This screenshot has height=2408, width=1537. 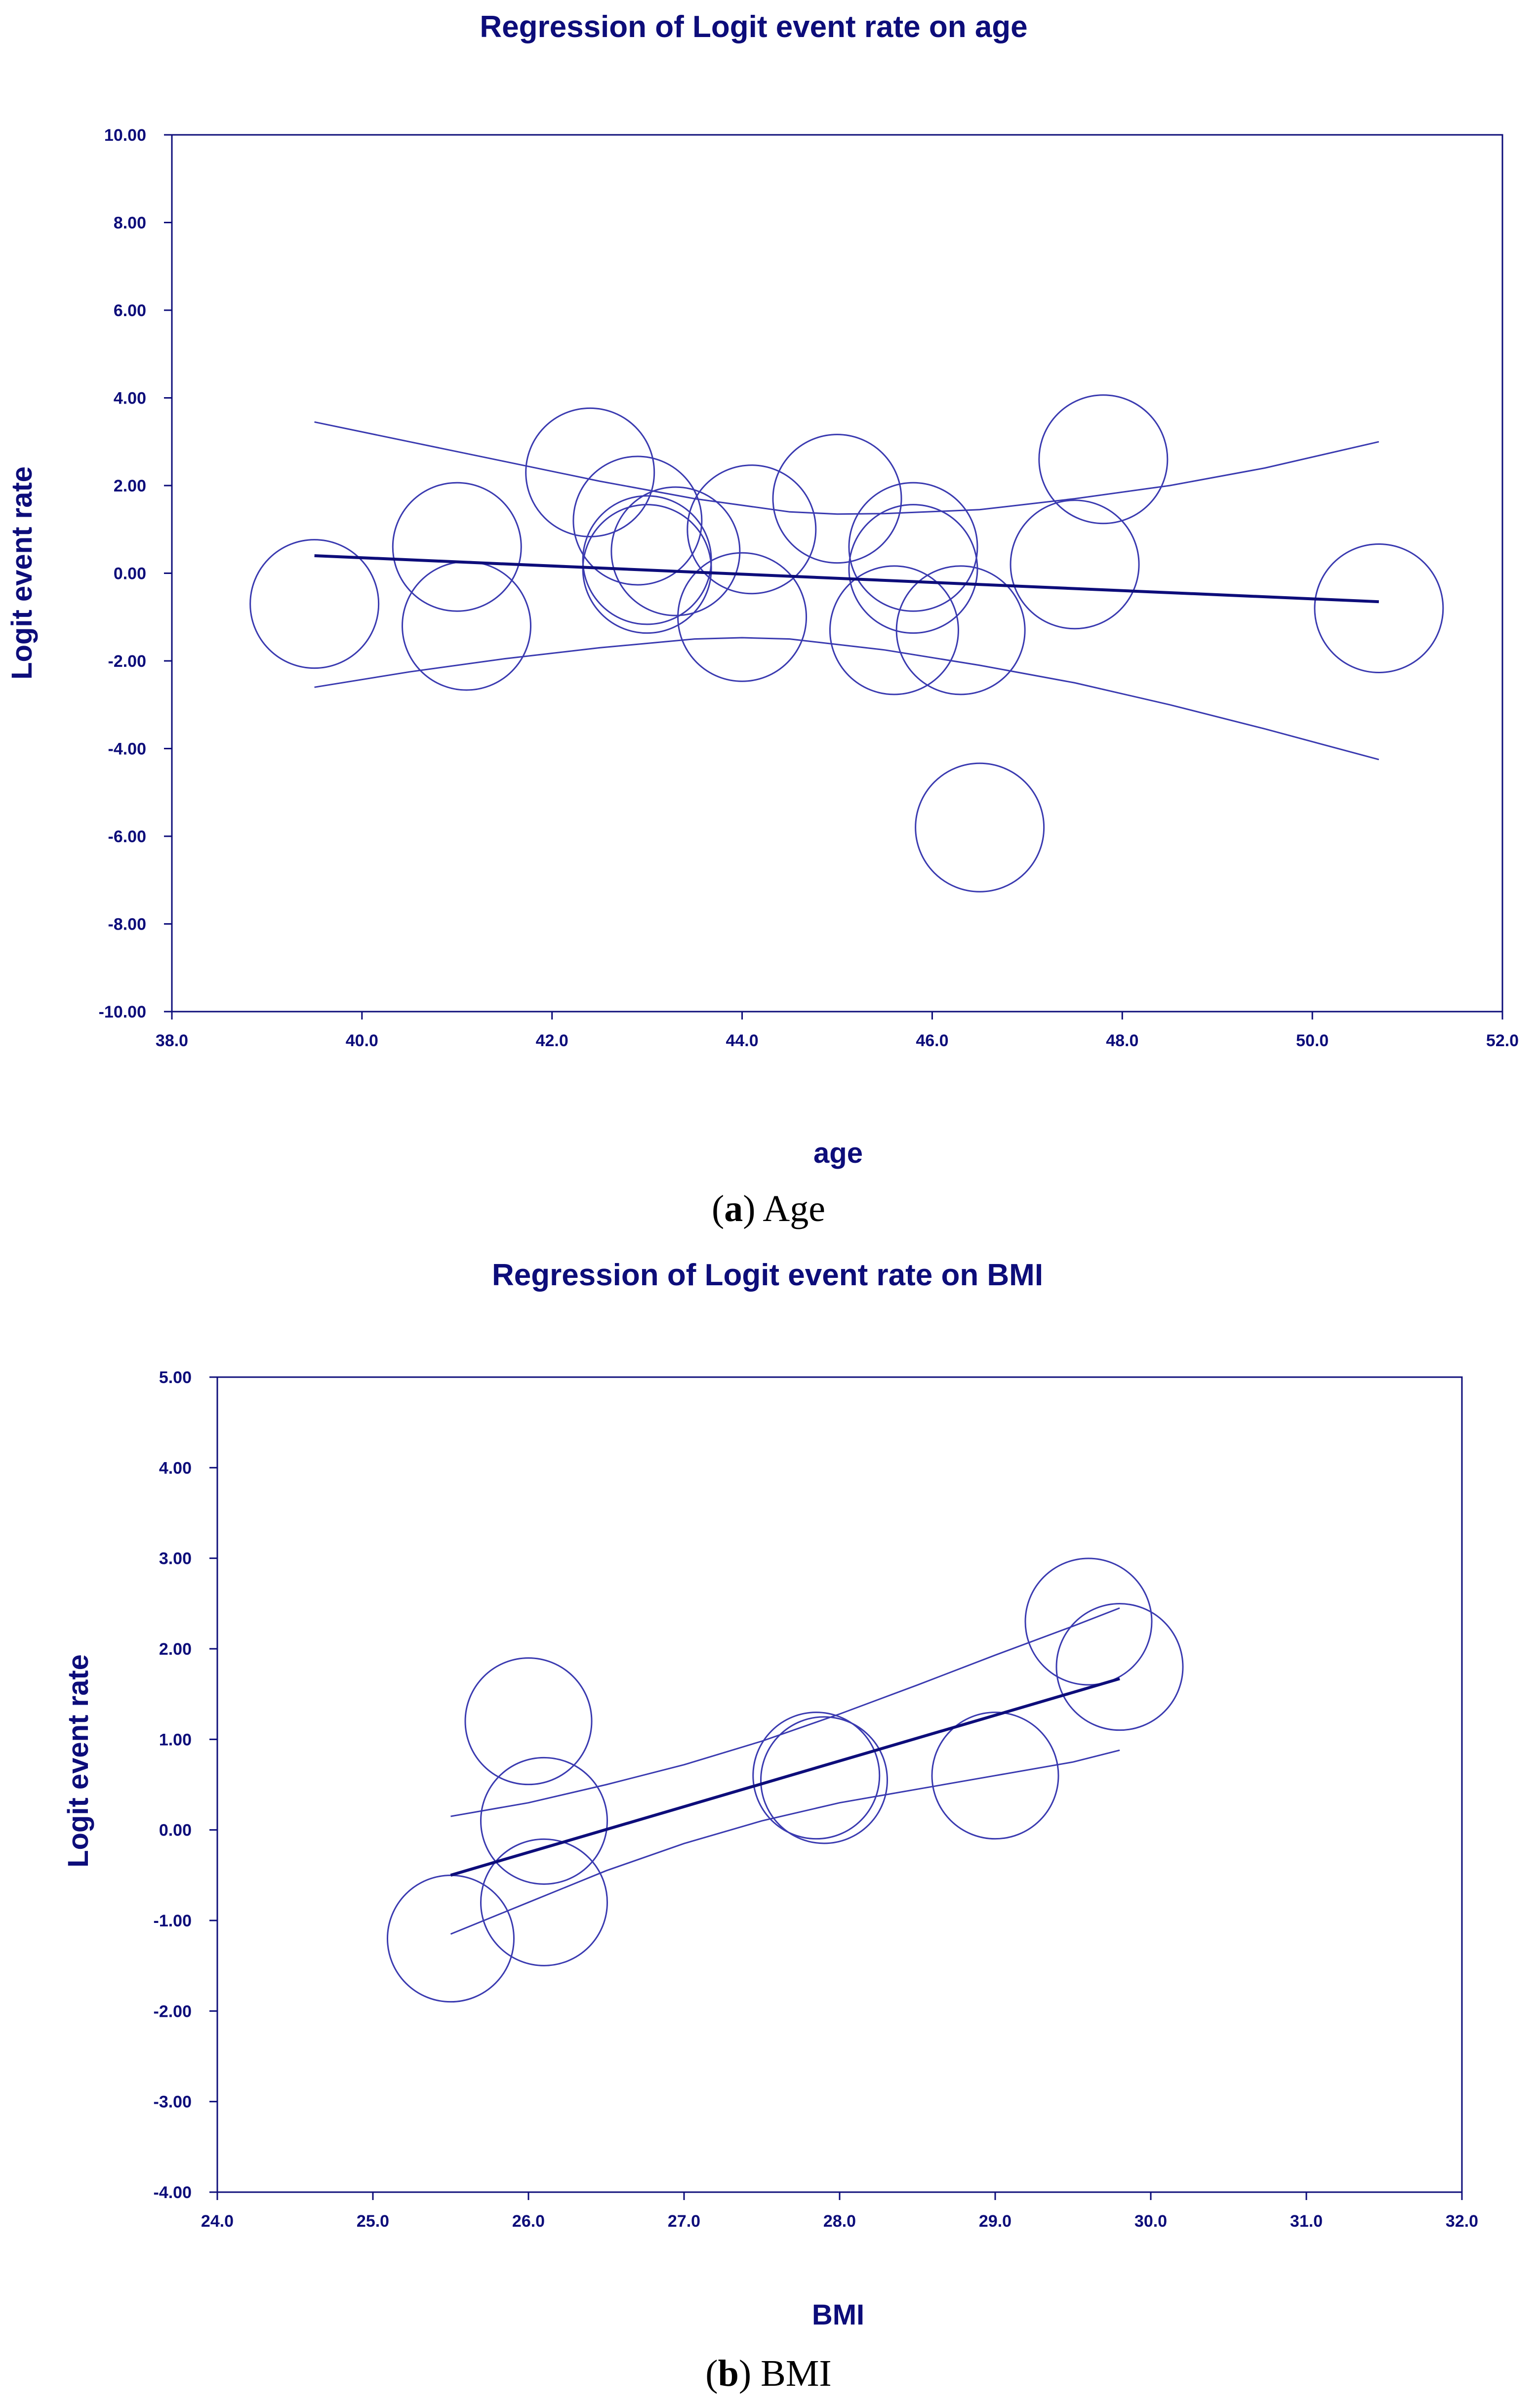 I want to click on chart-title: Regression of Logit event rate on BMI, so click(x=767, y=1275).